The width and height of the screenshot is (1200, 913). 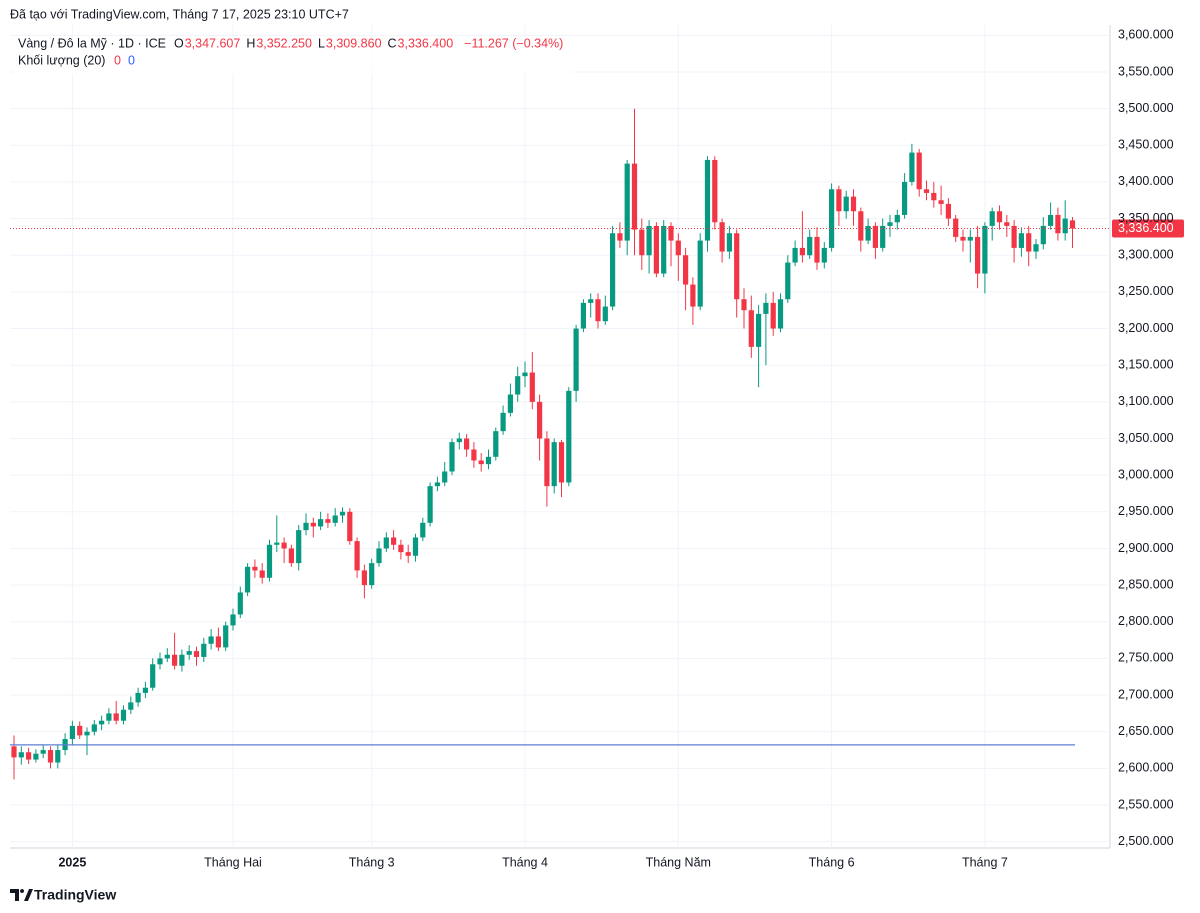 What do you see at coordinates (1146, 71) in the screenshot?
I see `y-tick-label: 3,550.000` at bounding box center [1146, 71].